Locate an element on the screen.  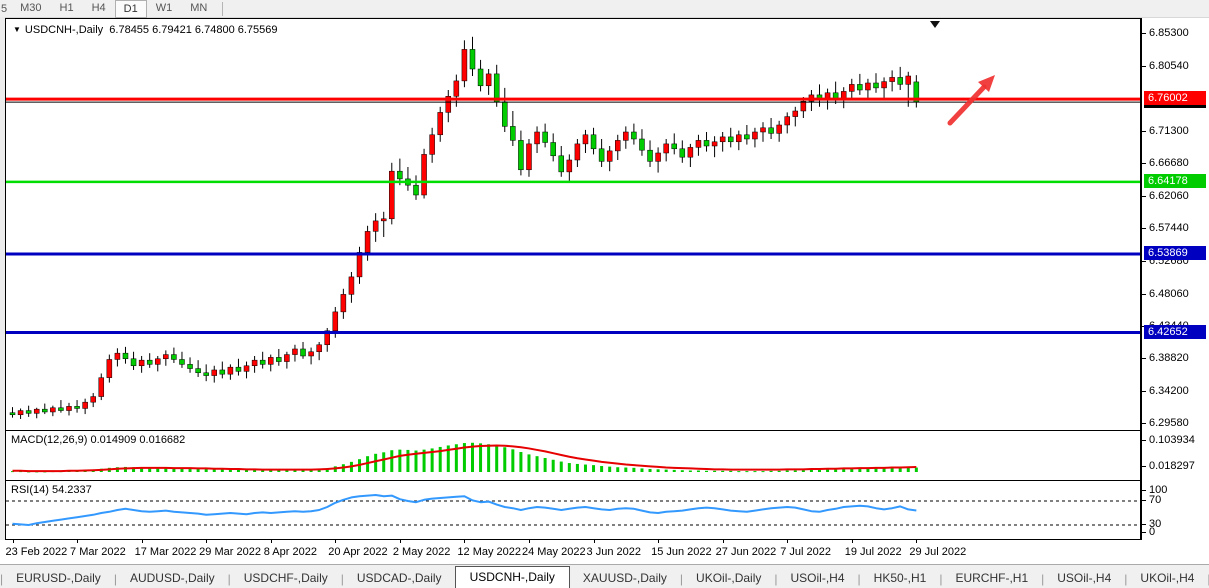
chart-shift-marker-icon is located at coordinates (935, 24).